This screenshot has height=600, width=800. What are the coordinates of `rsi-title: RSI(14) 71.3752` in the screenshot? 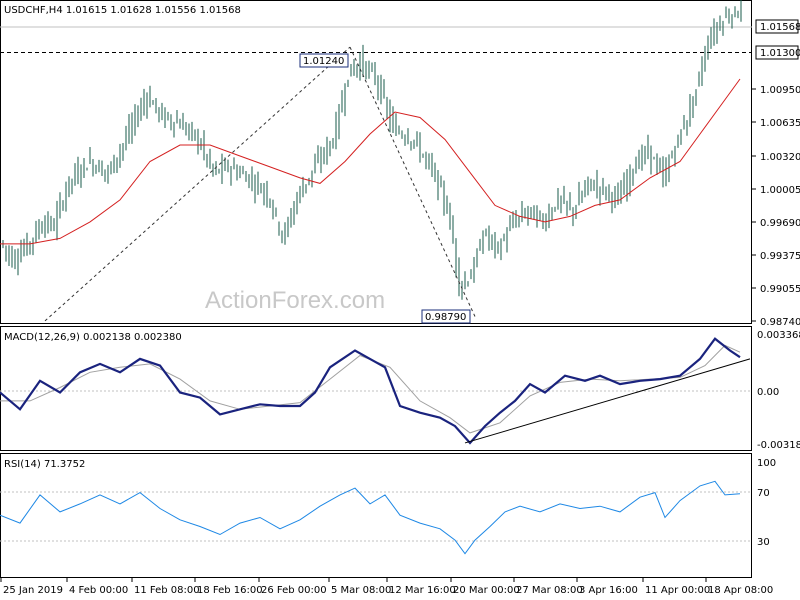 It's located at (44, 464).